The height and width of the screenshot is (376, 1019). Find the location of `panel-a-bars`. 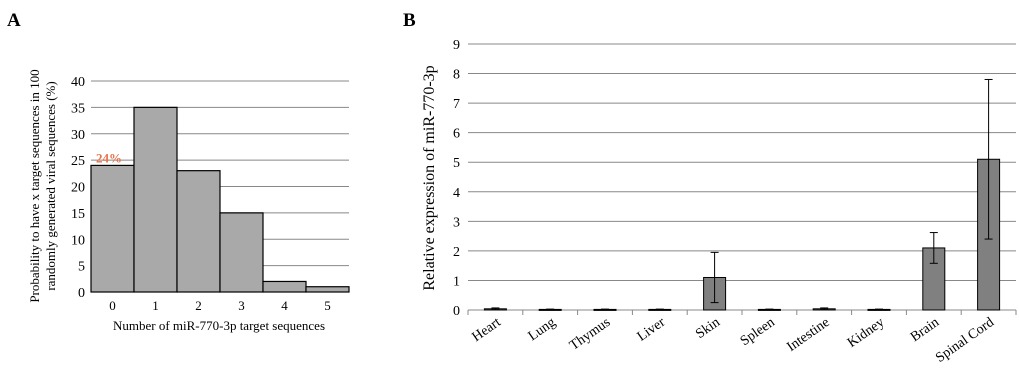

panel-a-bars is located at coordinates (220, 199).